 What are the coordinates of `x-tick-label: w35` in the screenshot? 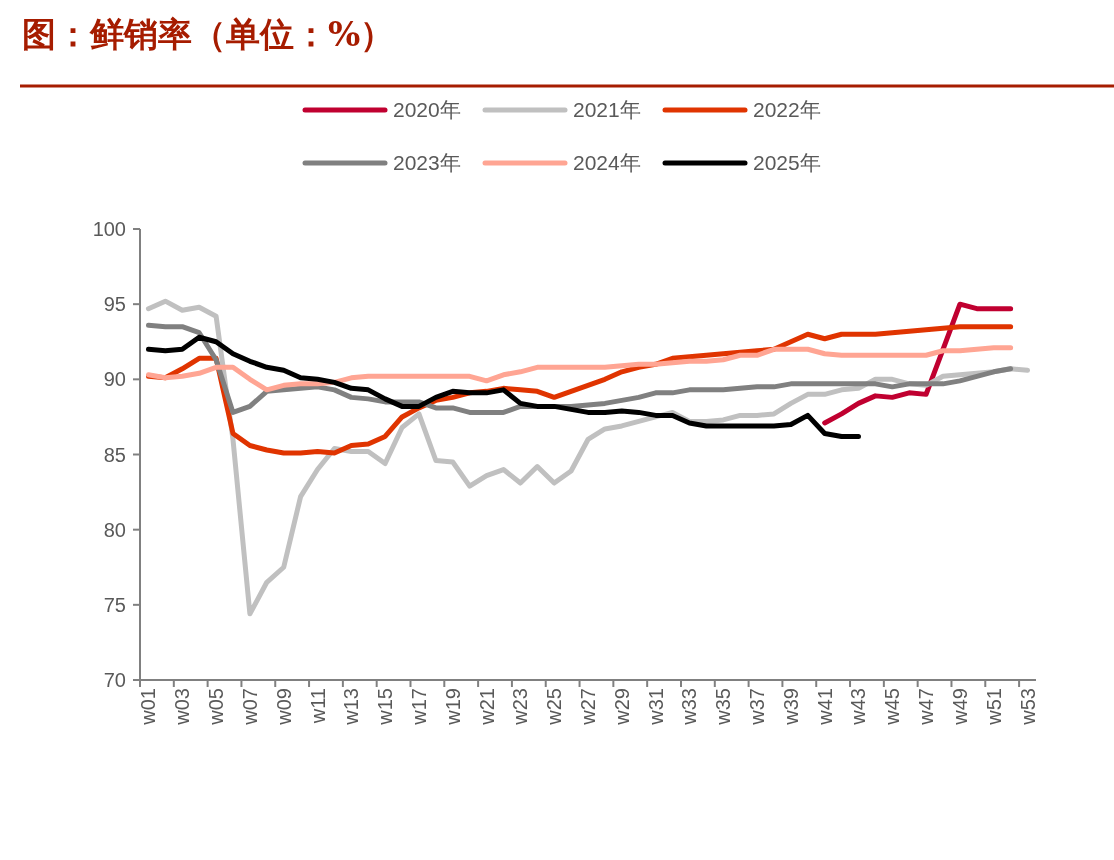 It's located at (723, 707).